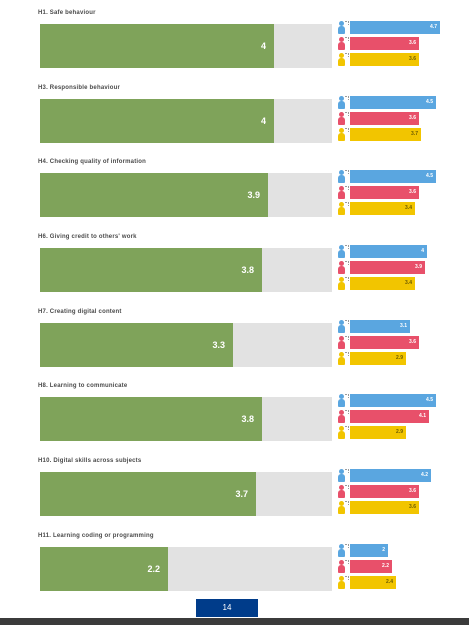  I want to click on group-bar-blue: 3.1, so click(380, 326).